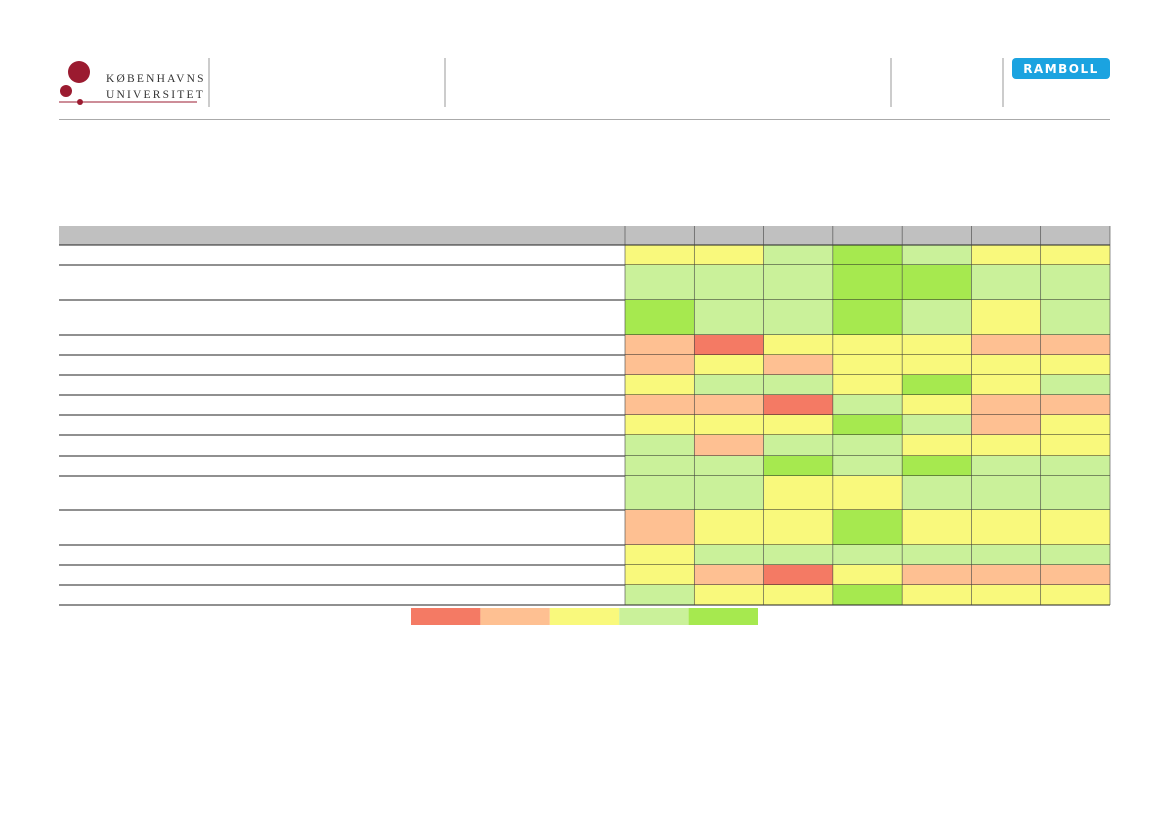 The height and width of the screenshot is (826, 1169). I want to click on header-row, so click(584, 235).